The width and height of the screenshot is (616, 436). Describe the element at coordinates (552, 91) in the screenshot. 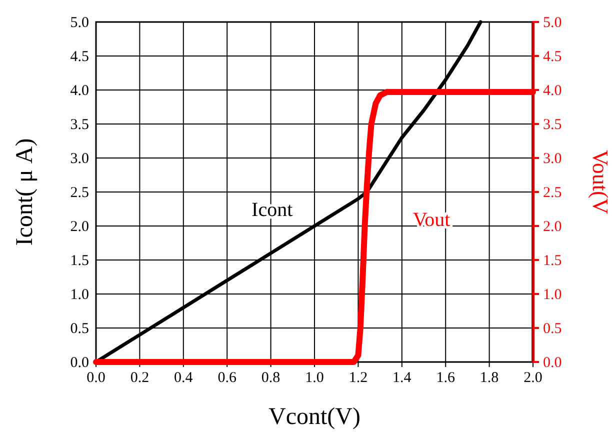

I see `y2-tick-label: 4.0` at that location.